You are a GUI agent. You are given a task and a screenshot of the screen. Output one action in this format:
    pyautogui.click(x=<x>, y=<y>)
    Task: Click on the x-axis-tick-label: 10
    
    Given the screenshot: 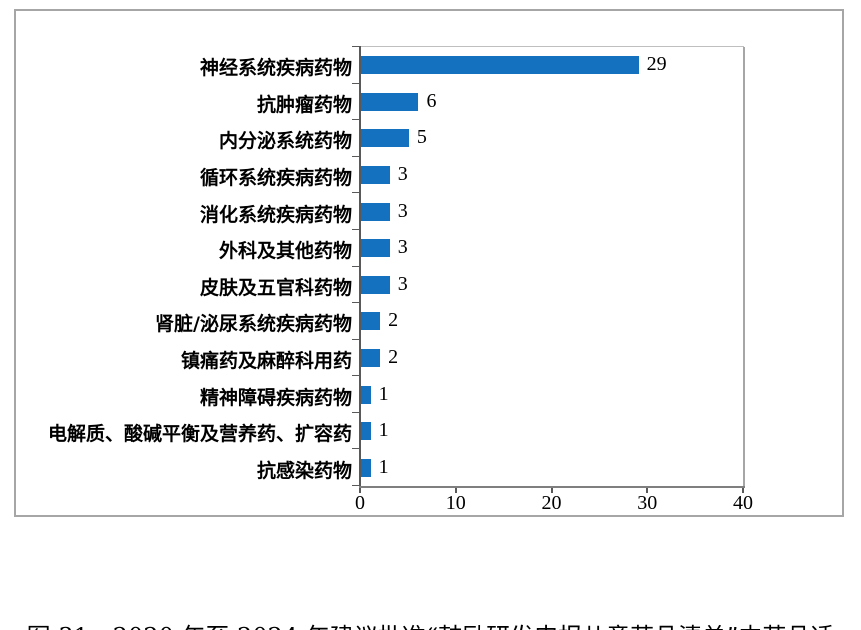 What is the action you would take?
    pyautogui.click(x=455, y=503)
    